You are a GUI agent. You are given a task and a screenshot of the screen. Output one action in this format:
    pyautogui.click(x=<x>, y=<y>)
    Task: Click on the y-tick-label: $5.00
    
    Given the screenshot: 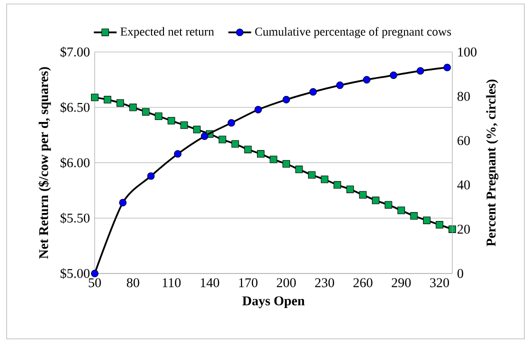 What is the action you would take?
    pyautogui.click(x=75, y=273)
    